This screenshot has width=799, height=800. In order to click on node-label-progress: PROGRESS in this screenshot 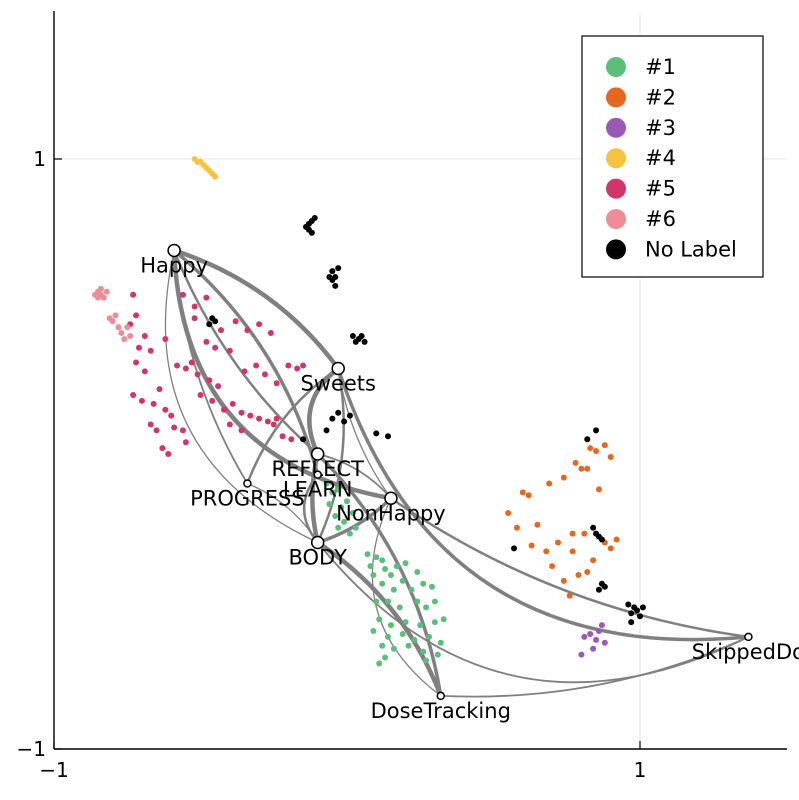, I will do `click(247, 499)`.